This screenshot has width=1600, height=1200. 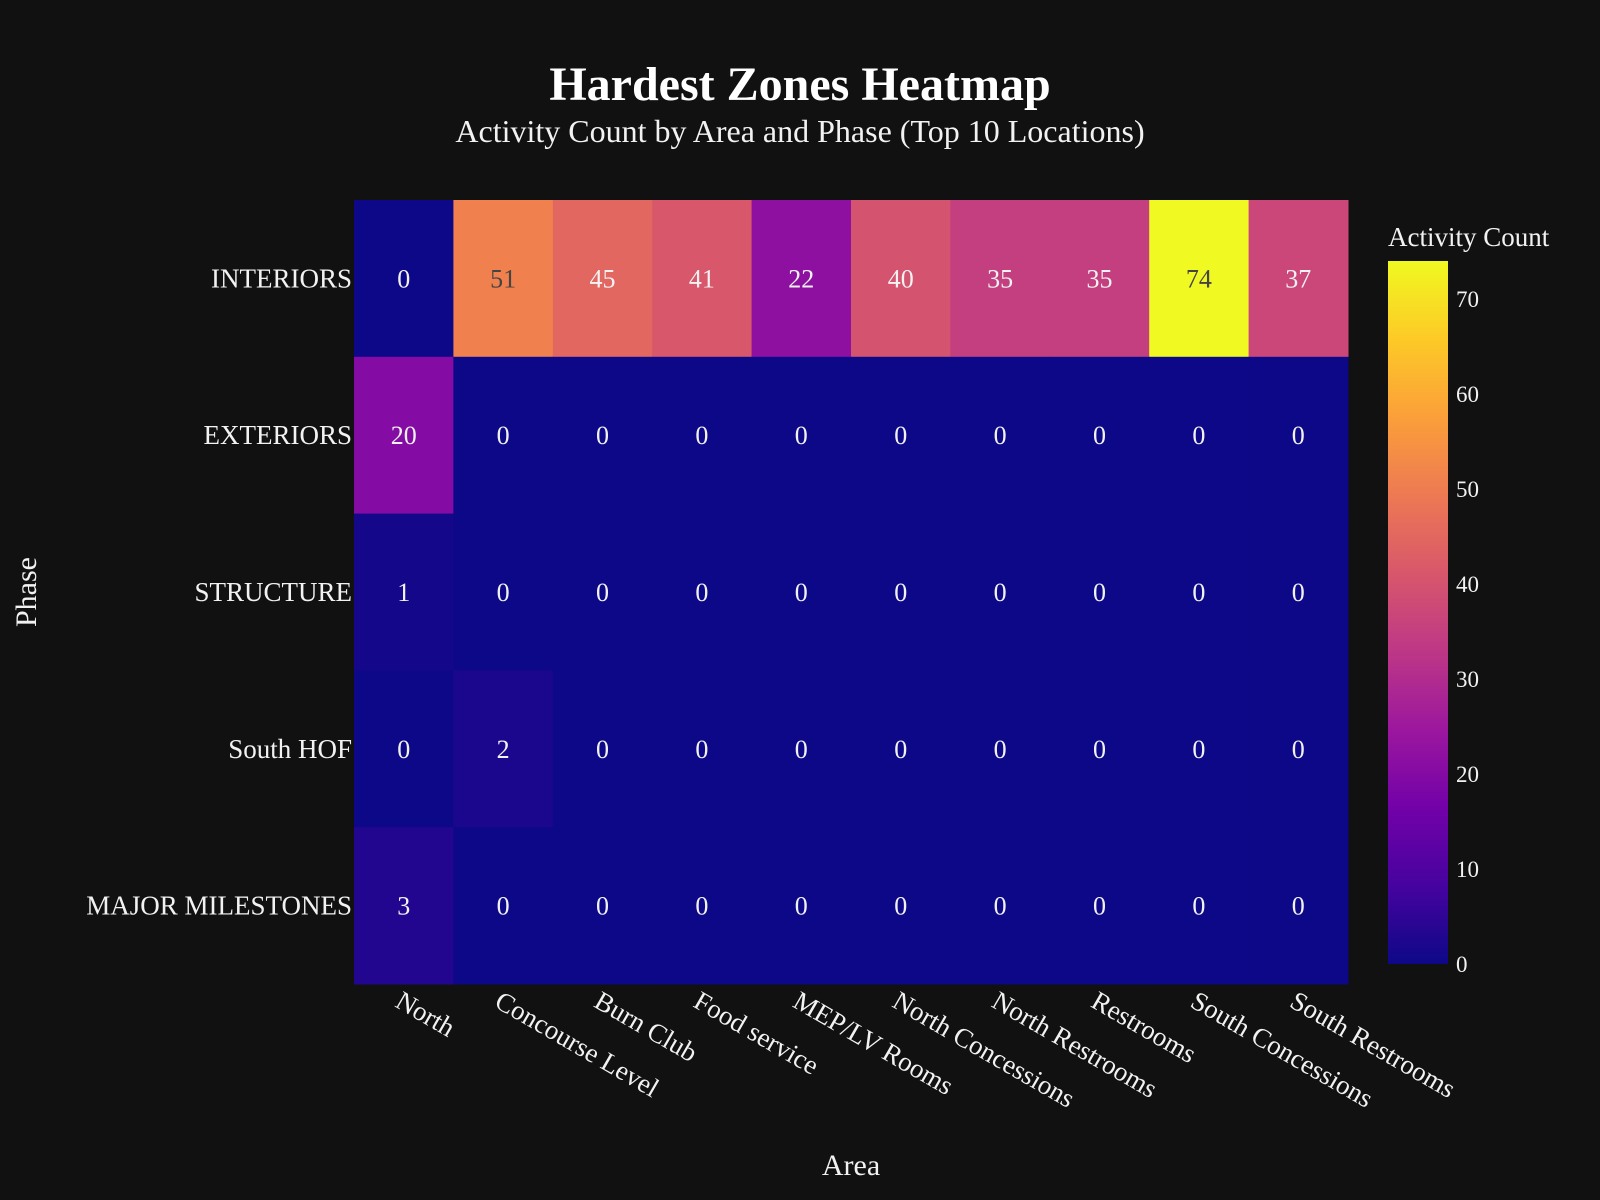 What do you see at coordinates (1467, 869) in the screenshot?
I see `colorbar-tick-label: 10` at bounding box center [1467, 869].